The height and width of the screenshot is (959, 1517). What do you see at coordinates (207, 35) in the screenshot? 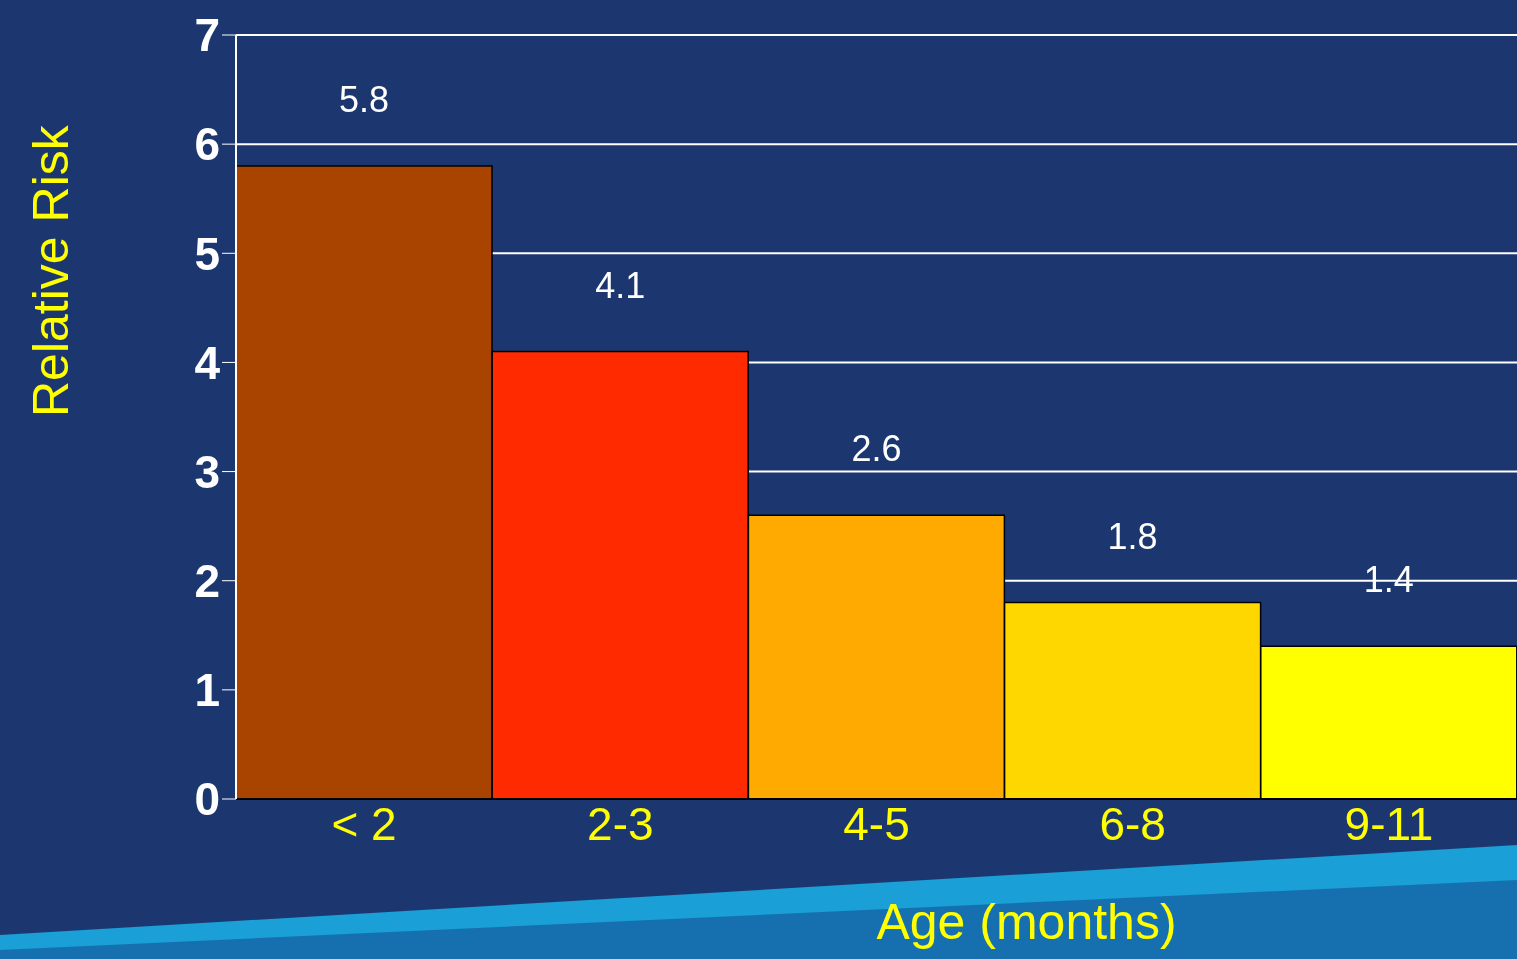
I see `y-tick-label: 7` at bounding box center [207, 35].